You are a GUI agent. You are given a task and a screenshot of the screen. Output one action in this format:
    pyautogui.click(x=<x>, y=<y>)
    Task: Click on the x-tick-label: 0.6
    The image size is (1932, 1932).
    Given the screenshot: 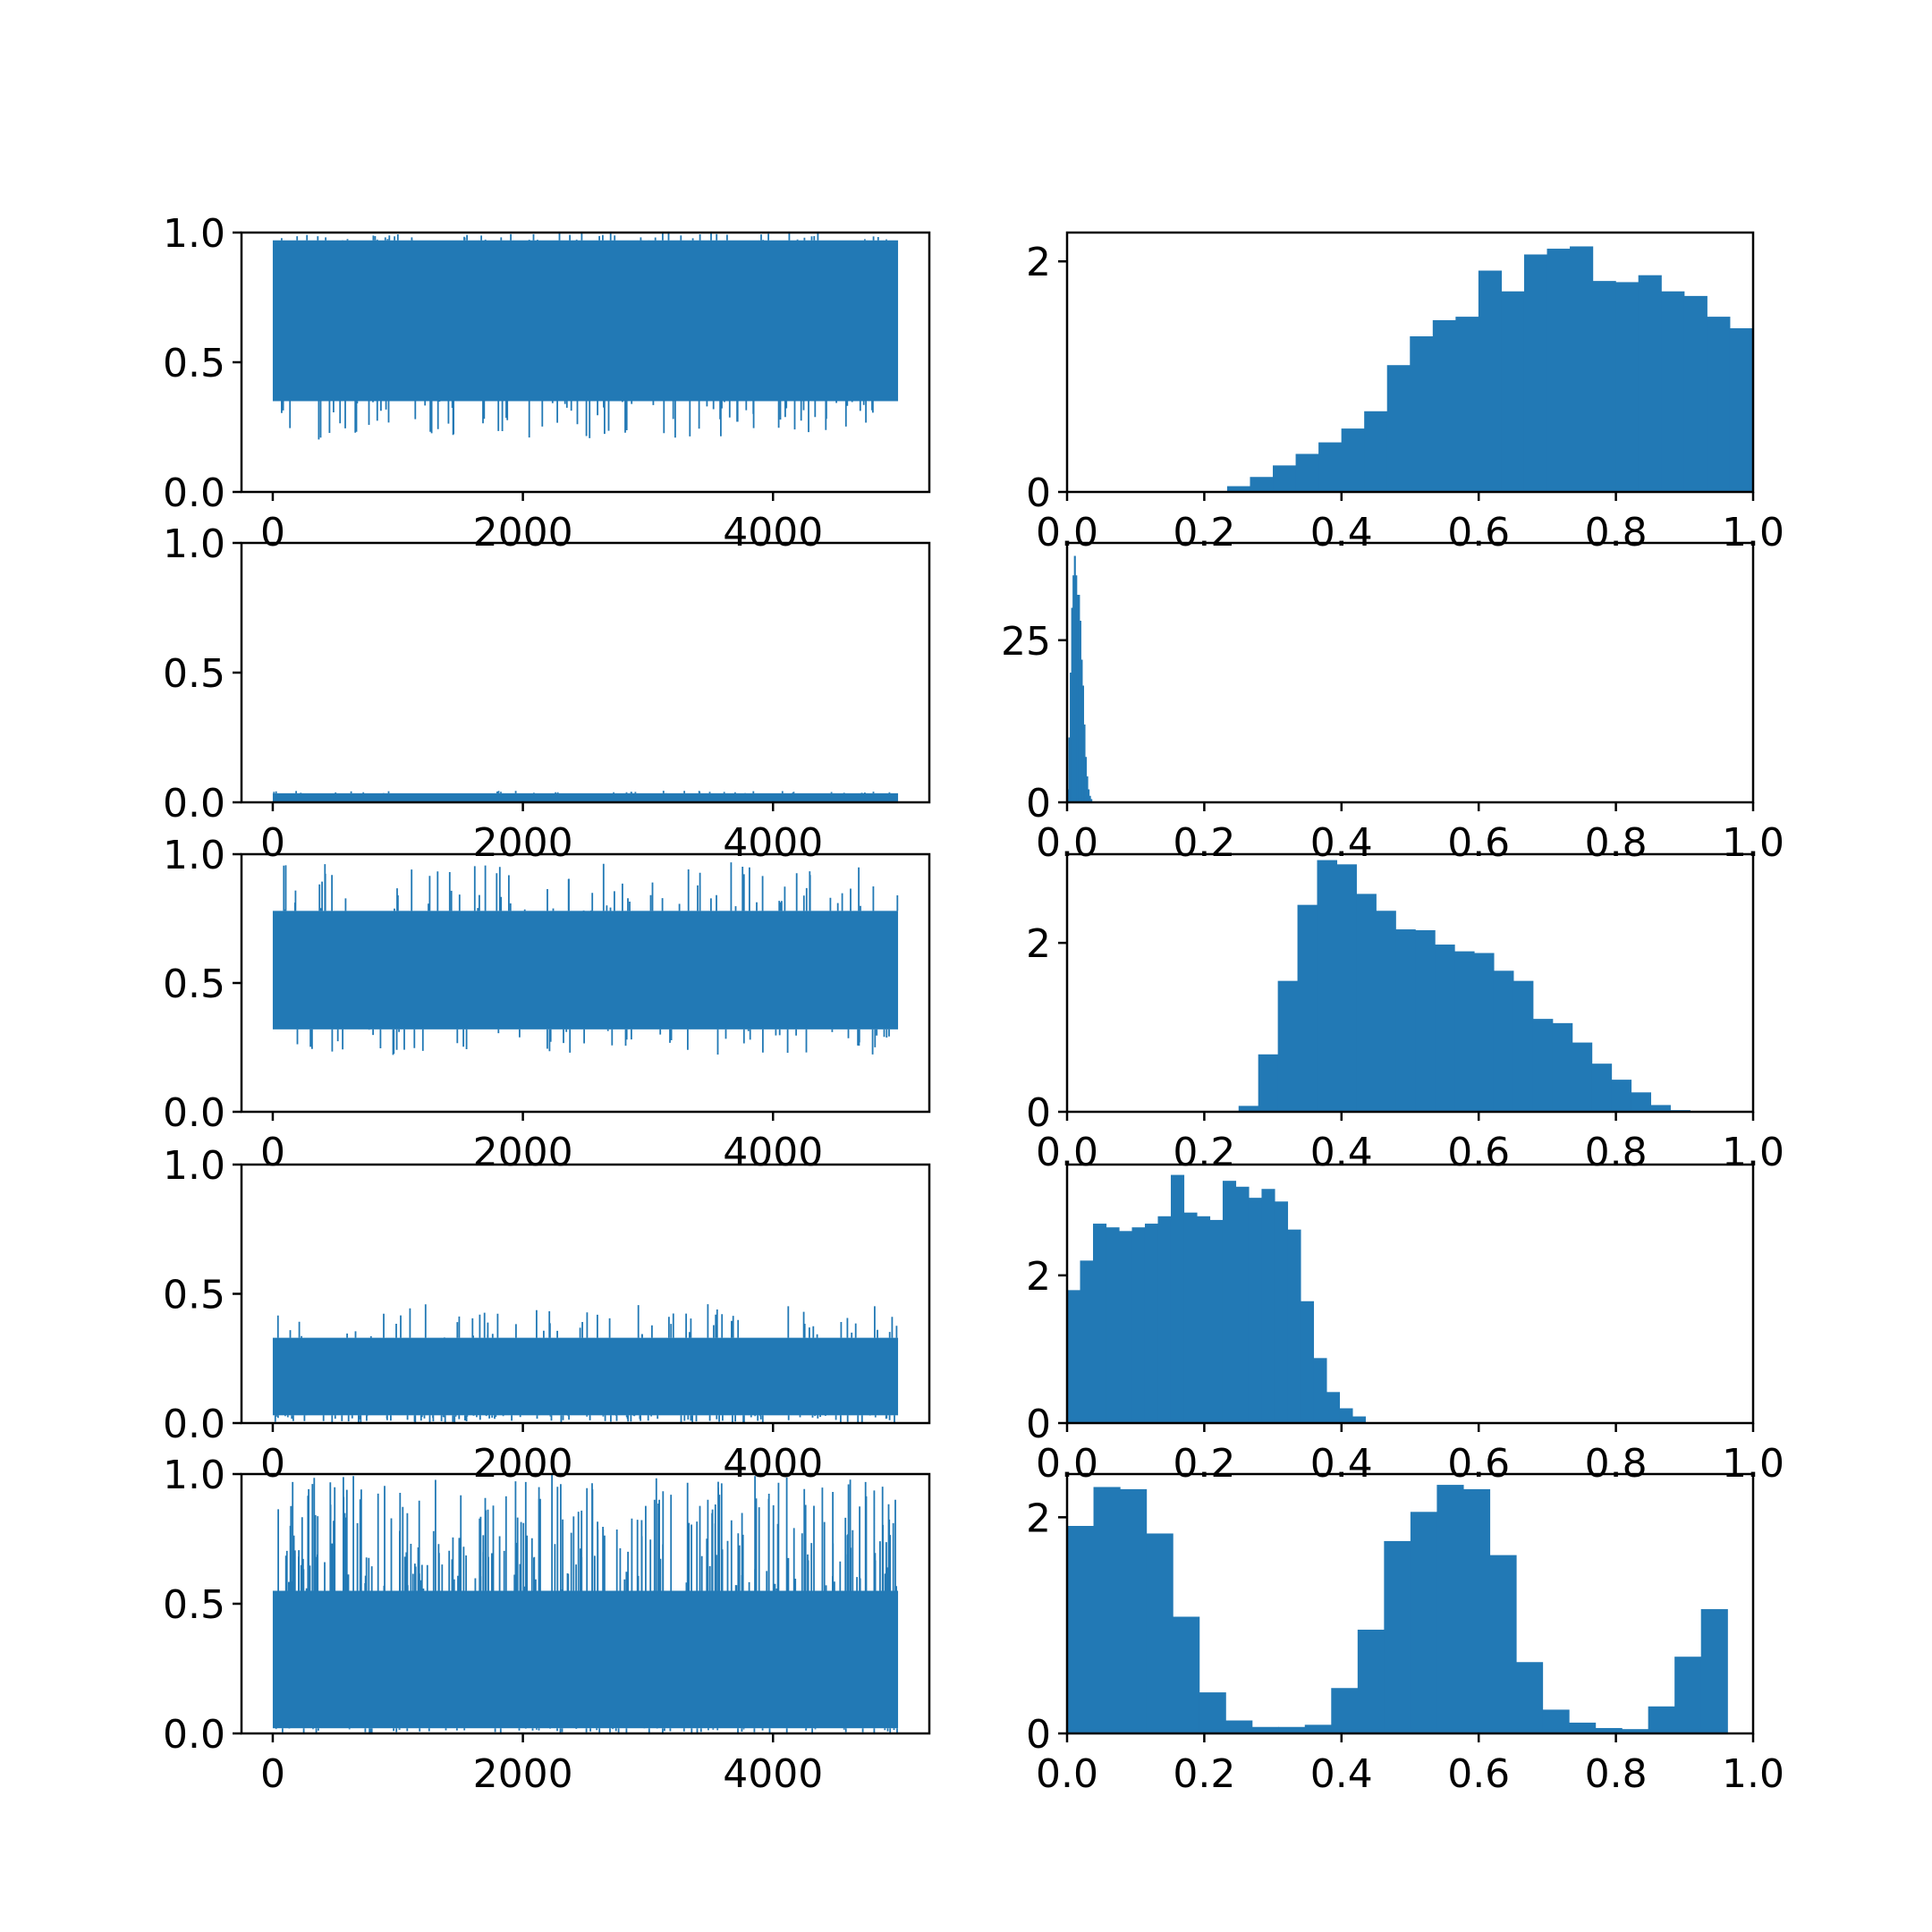 What is the action you would take?
    pyautogui.click(x=1478, y=1152)
    